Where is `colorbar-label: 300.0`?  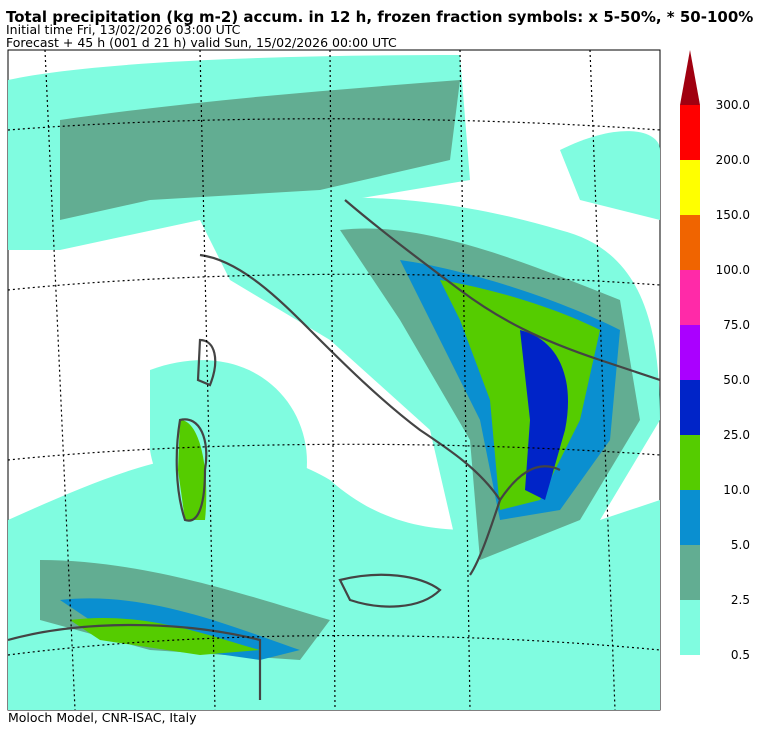 colorbar-label: 300.0 is located at coordinates (733, 105).